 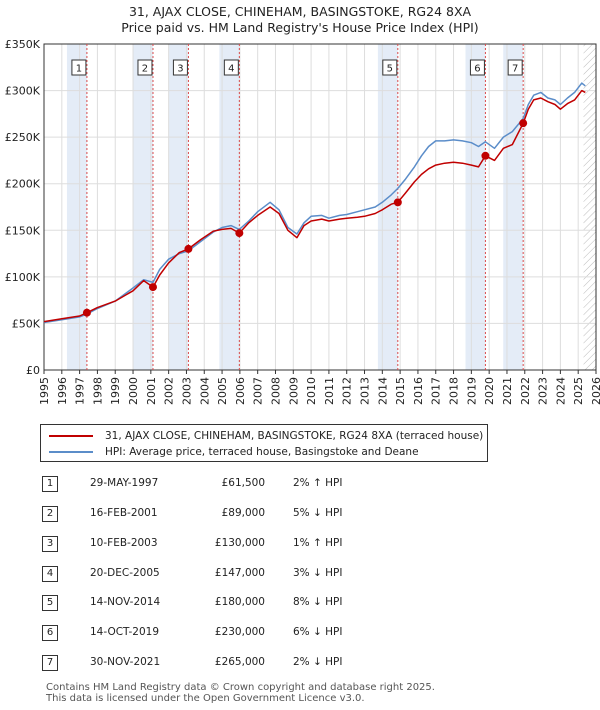 I want to click on transaction-row: 4 20-DEC-2005 £147,000 3% ↓ HPI, so click(x=300, y=576).